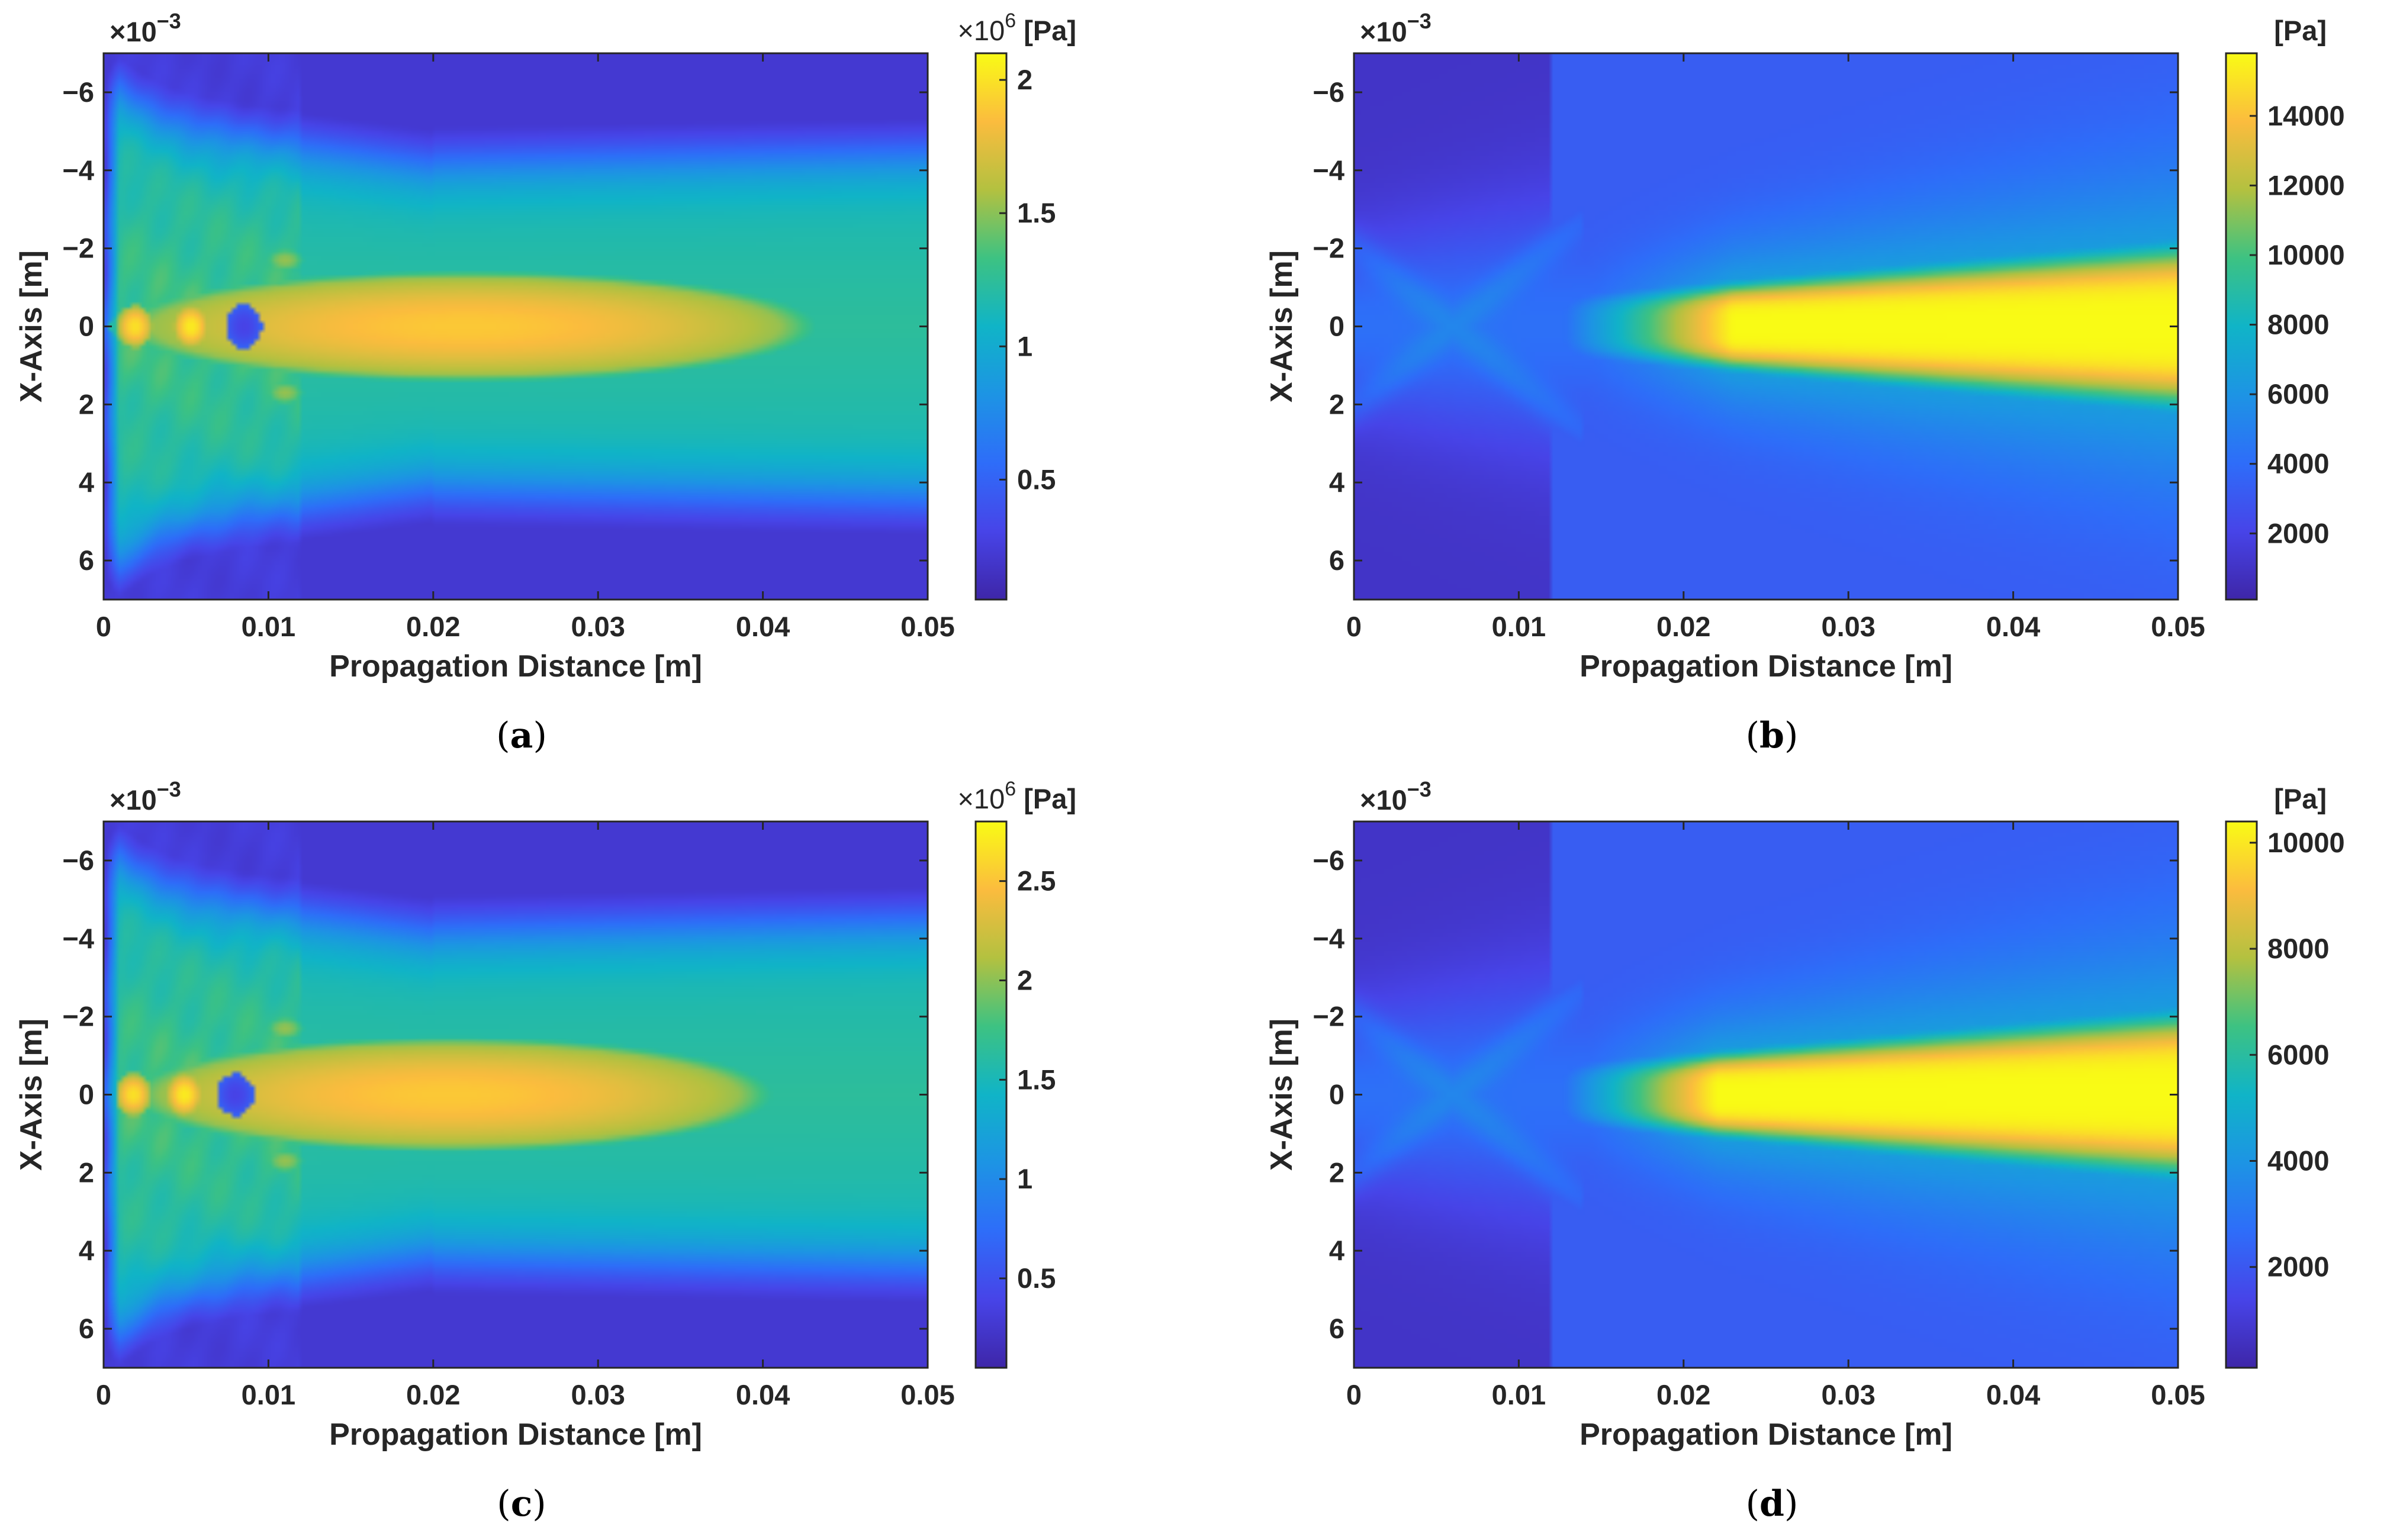 The height and width of the screenshot is (1540, 2403). I want to click on panel-caption-d: (d), so click(1772, 1504).